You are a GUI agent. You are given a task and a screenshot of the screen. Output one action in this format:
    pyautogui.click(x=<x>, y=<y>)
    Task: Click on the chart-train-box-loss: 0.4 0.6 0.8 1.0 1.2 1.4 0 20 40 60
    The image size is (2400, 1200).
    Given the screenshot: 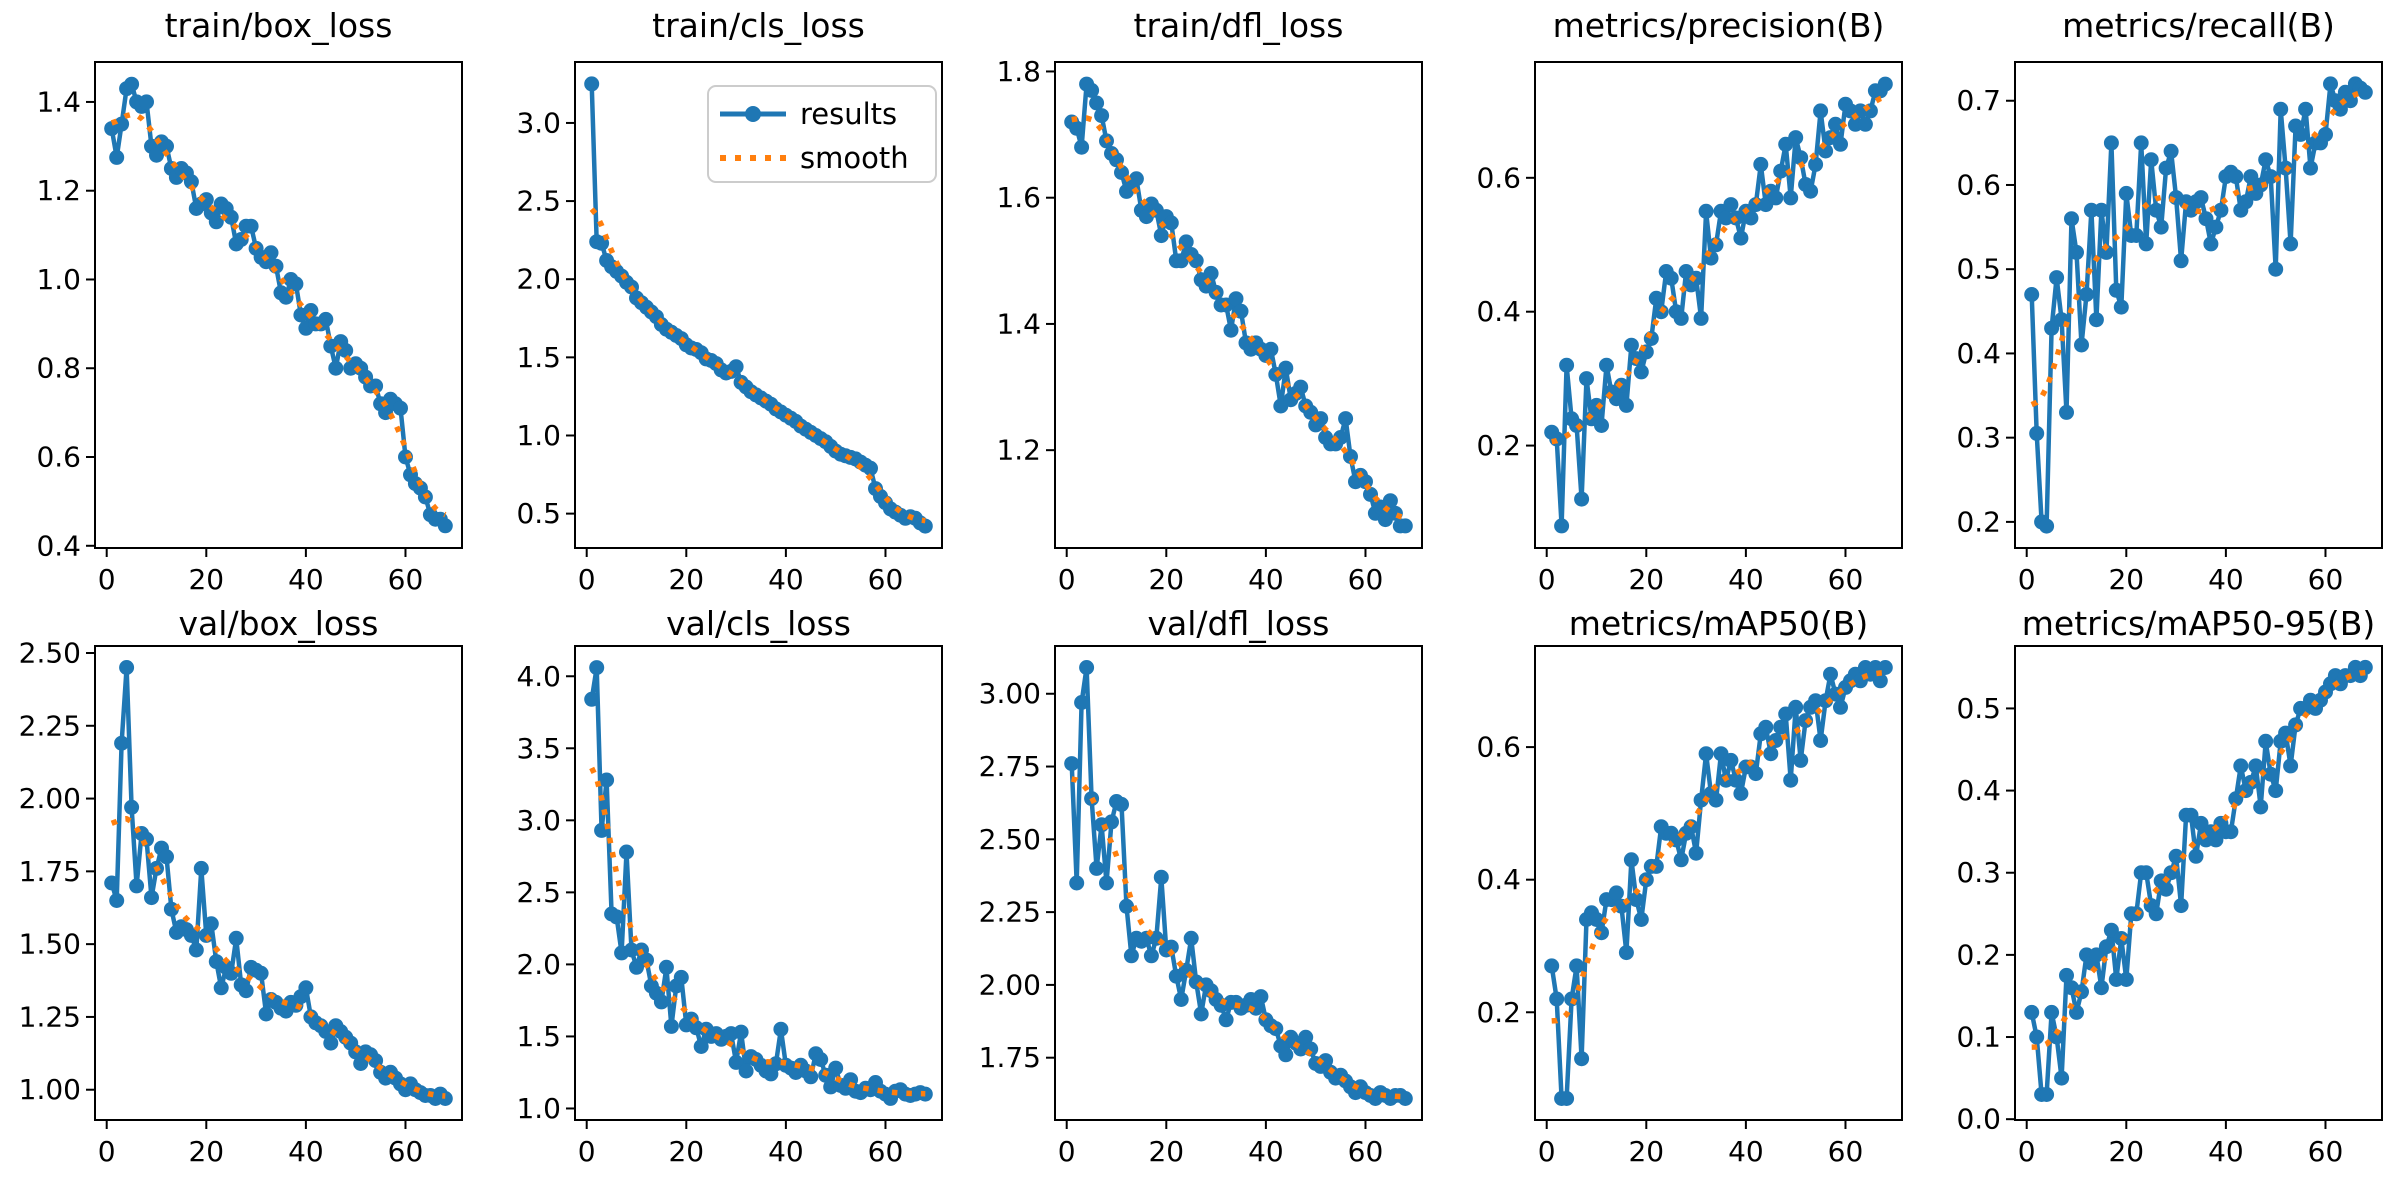 What is the action you would take?
    pyautogui.click(x=249, y=328)
    